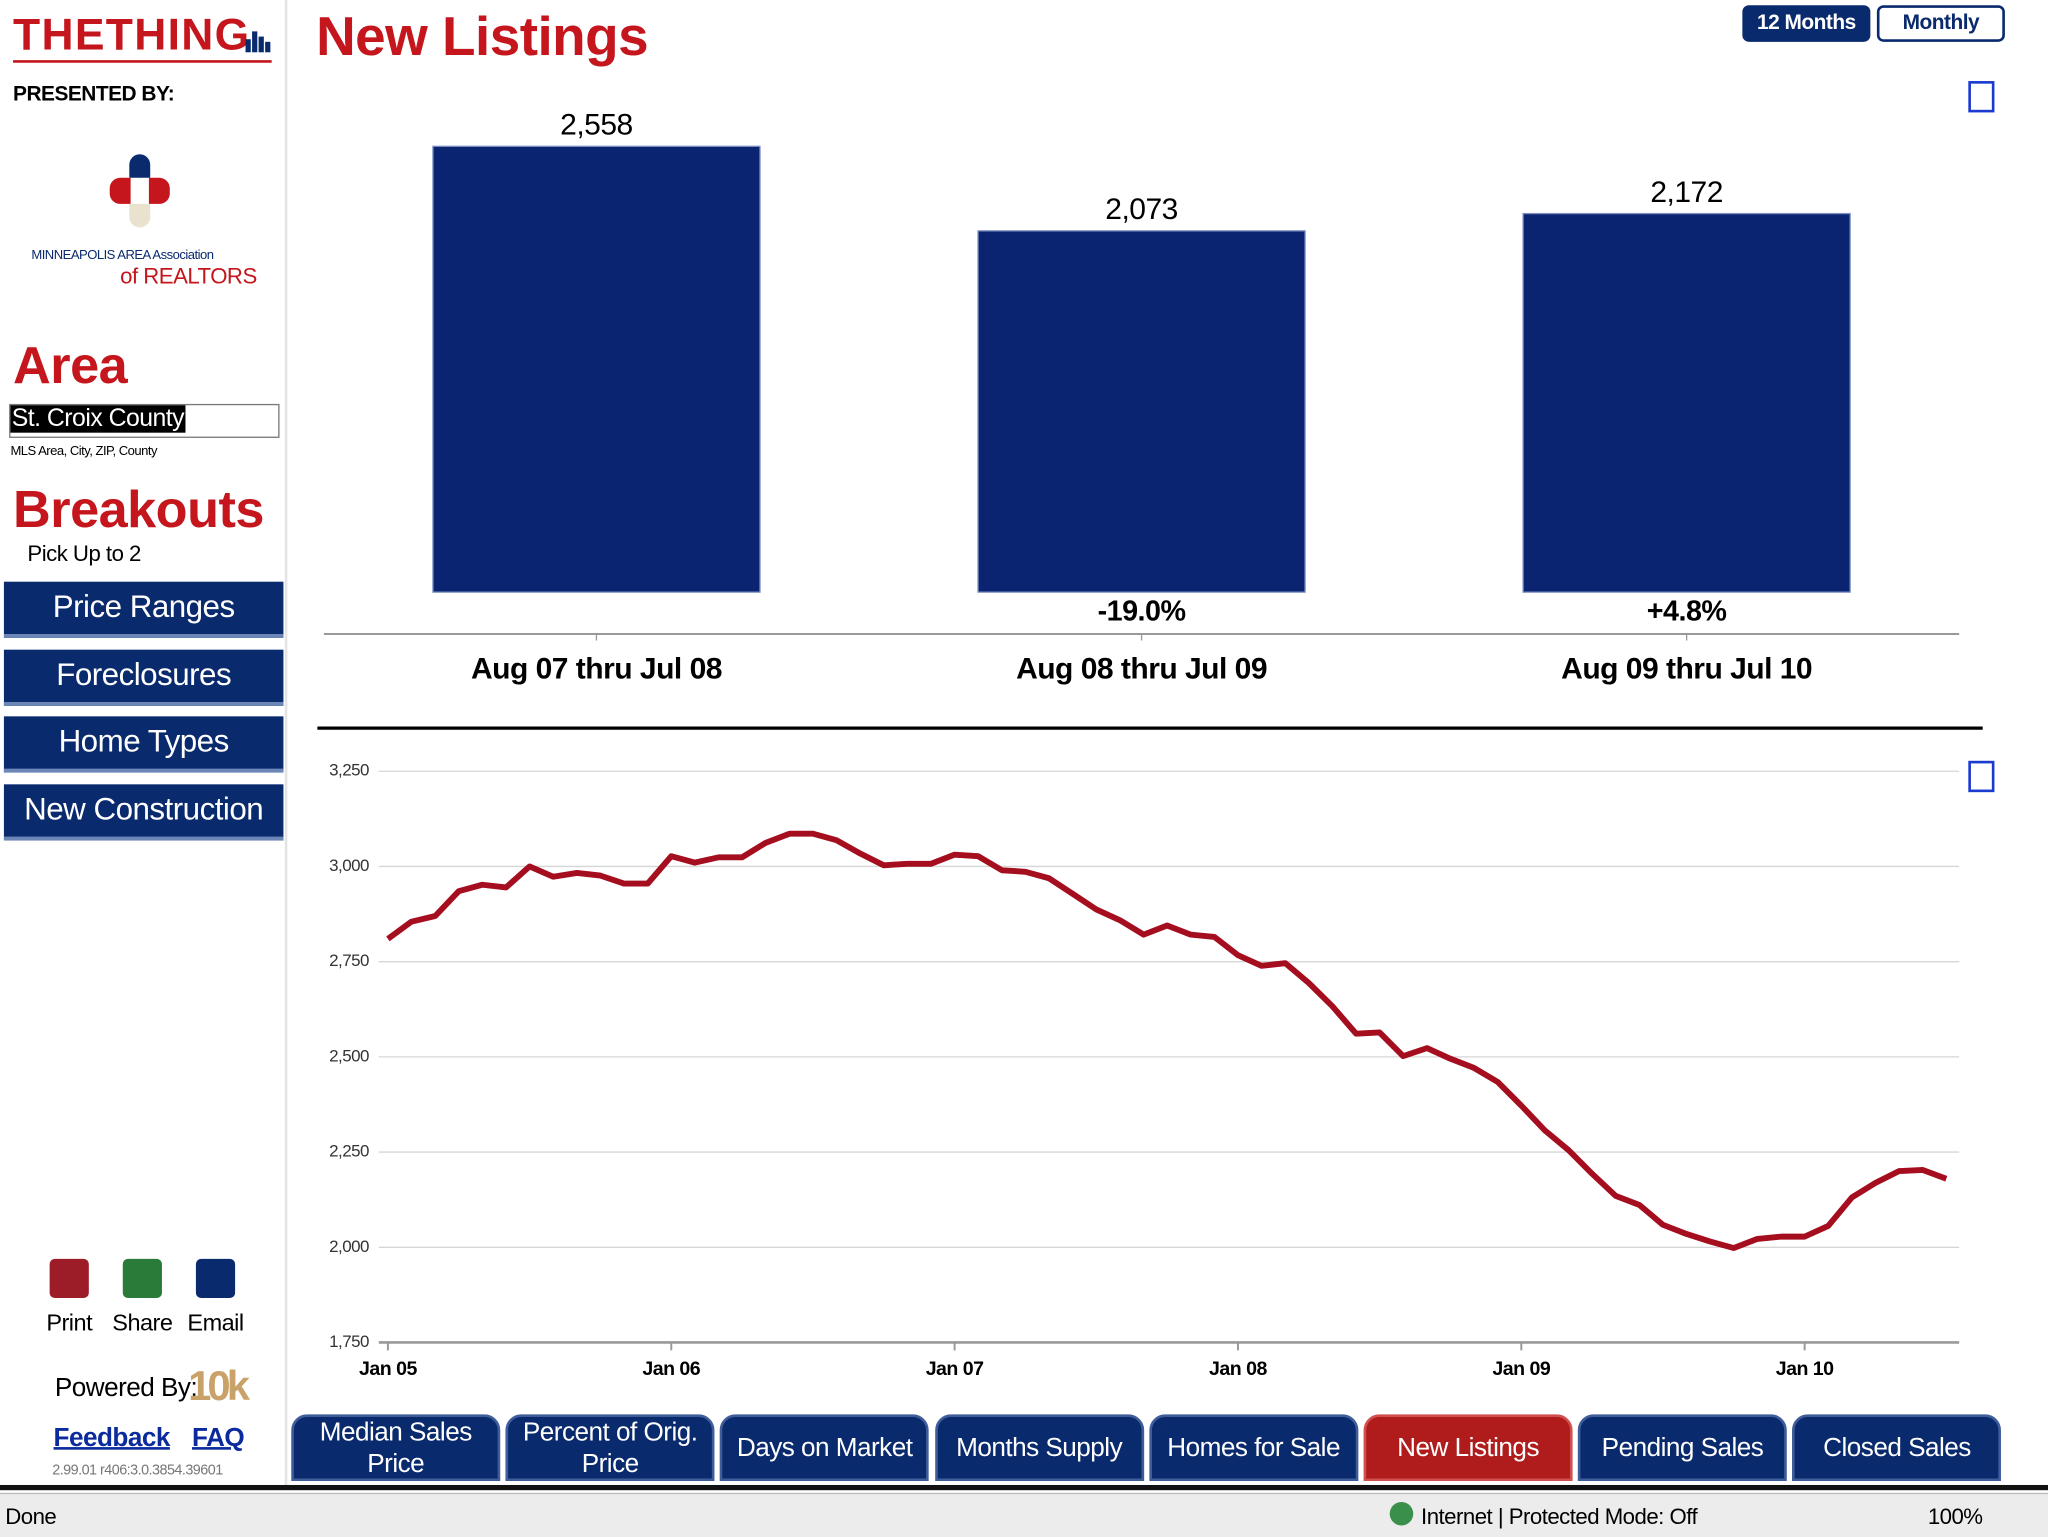  What do you see at coordinates (122, 255) in the screenshot?
I see `sponsor-line: MINNEAPOLIS AREA Association` at bounding box center [122, 255].